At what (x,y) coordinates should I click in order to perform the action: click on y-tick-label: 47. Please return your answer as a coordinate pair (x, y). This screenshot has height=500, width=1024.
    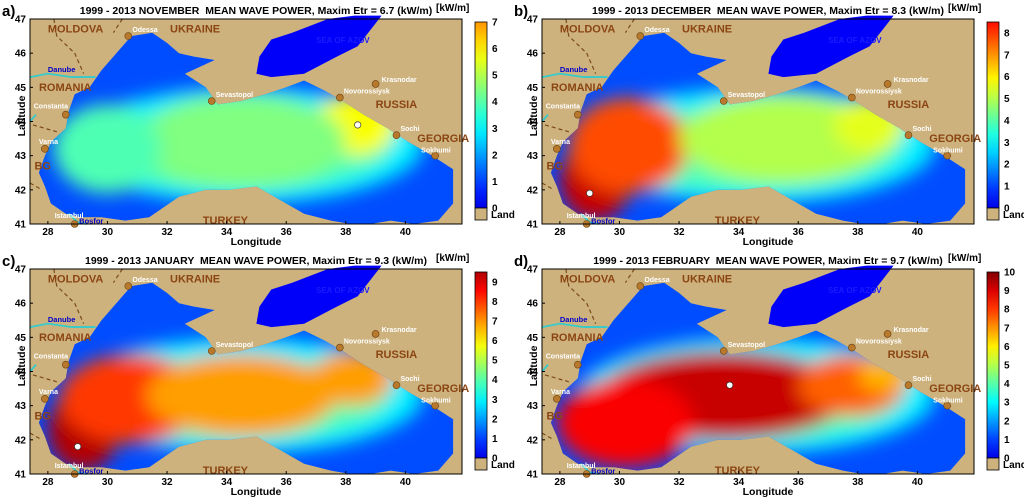
    Looking at the image, I should click on (21, 20).